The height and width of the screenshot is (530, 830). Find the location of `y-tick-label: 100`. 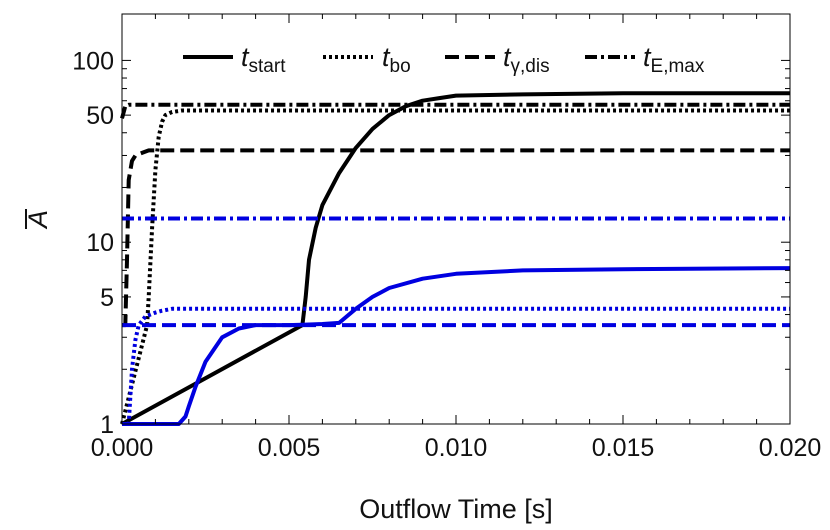

y-tick-label: 100 is located at coordinates (93, 61).